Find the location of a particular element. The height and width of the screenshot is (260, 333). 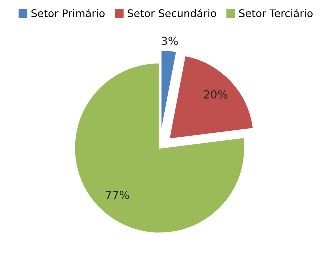

data-label: 3% is located at coordinates (170, 41).